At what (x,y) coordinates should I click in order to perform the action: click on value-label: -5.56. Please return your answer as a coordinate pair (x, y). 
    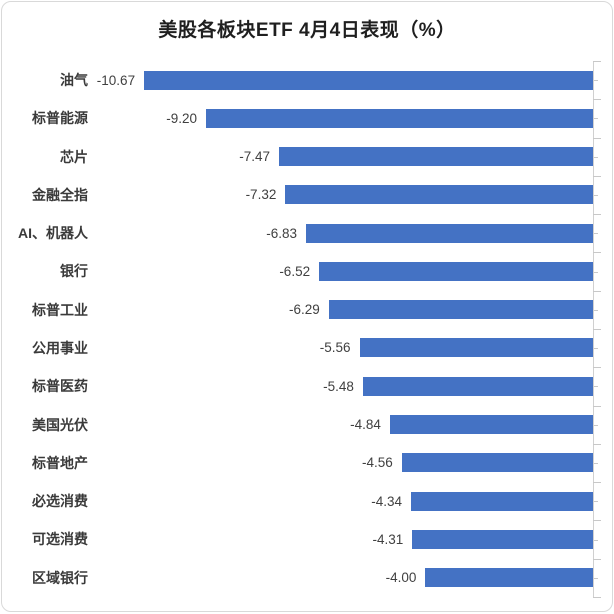
    Looking at the image, I should click on (335, 348).